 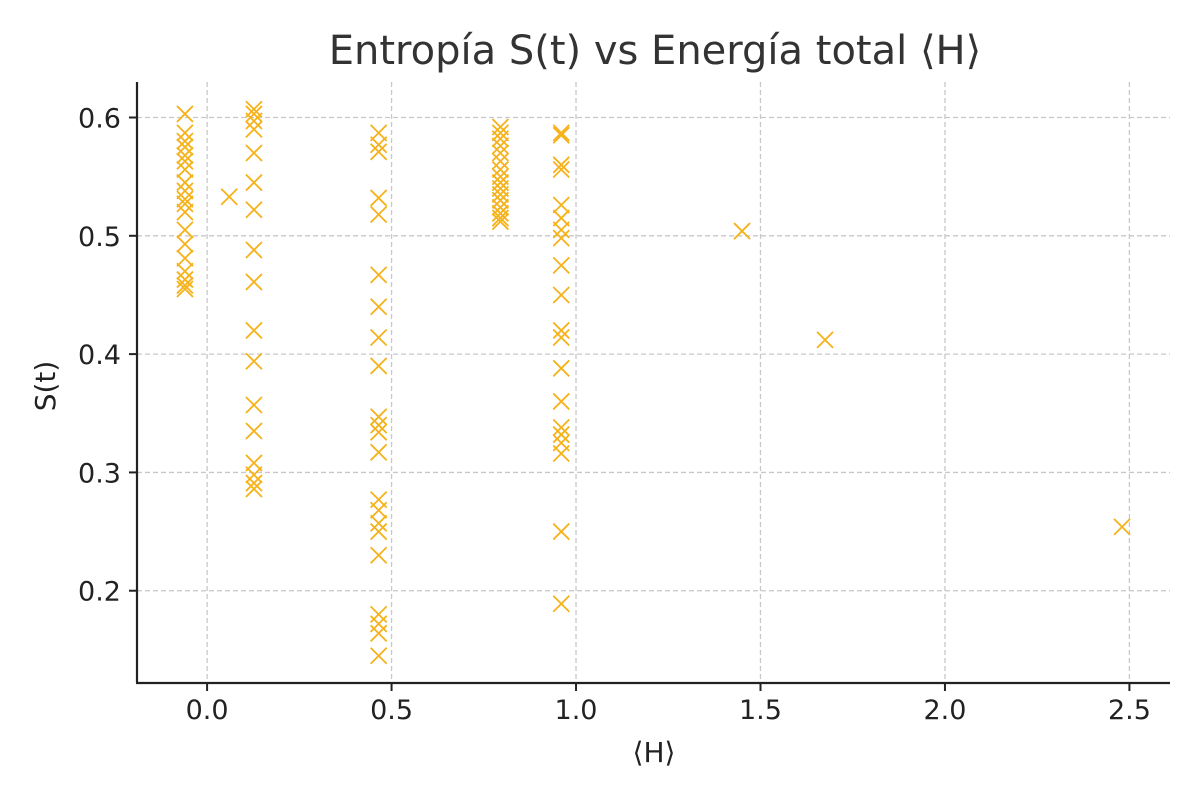 I want to click on y-tick-label: 0.6, so click(x=99, y=118).